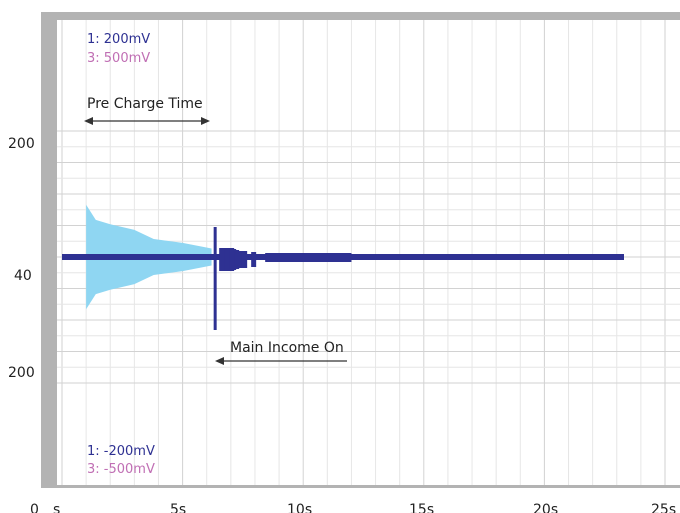 This screenshot has width=680, height=513. I want to click on x-tick-label-15s: 15s, so click(421, 507).